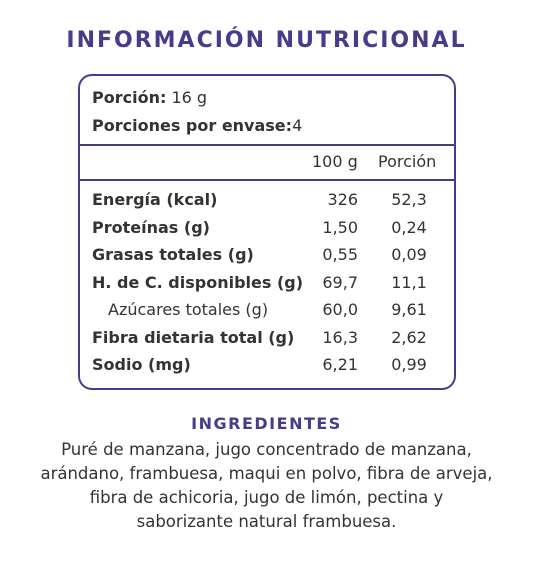 The width and height of the screenshot is (533, 564). What do you see at coordinates (193, 337) in the screenshot?
I see `nutrient-label: Fibra dietaria total (g)` at bounding box center [193, 337].